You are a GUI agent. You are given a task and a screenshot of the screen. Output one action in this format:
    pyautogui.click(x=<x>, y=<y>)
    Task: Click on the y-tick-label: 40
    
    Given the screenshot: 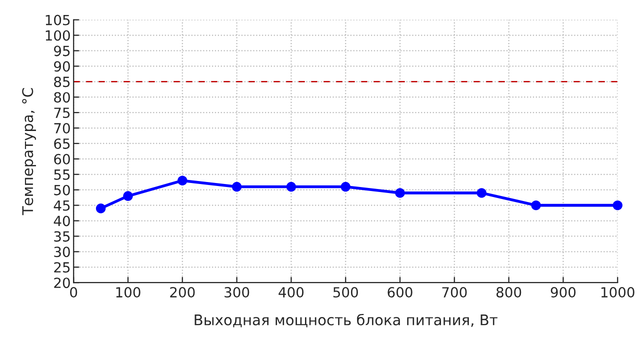 What is the action you would take?
    pyautogui.click(x=62, y=221)
    